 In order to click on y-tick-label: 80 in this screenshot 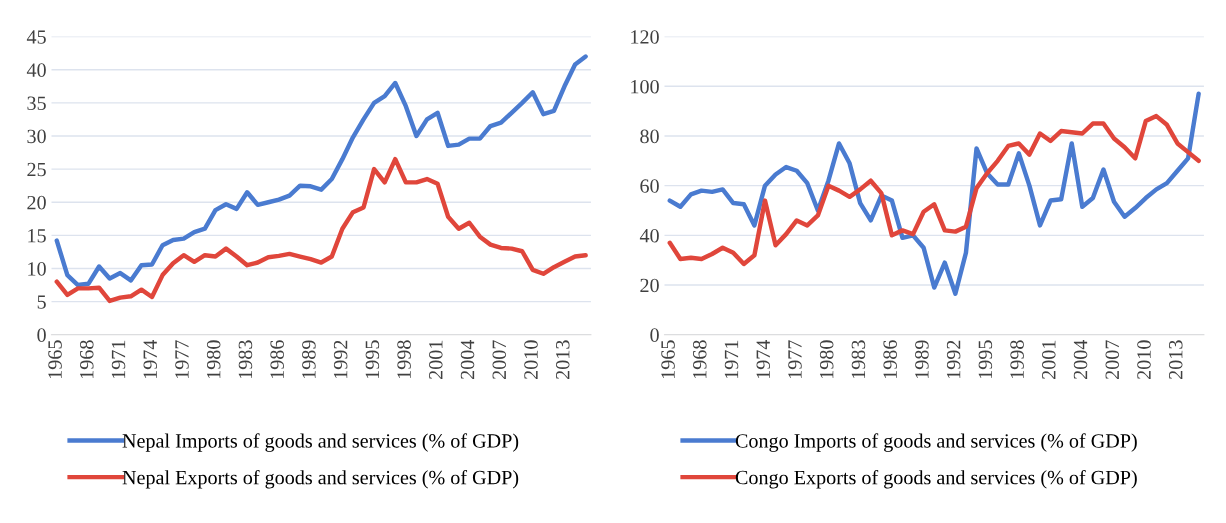, I will do `click(649, 136)`.